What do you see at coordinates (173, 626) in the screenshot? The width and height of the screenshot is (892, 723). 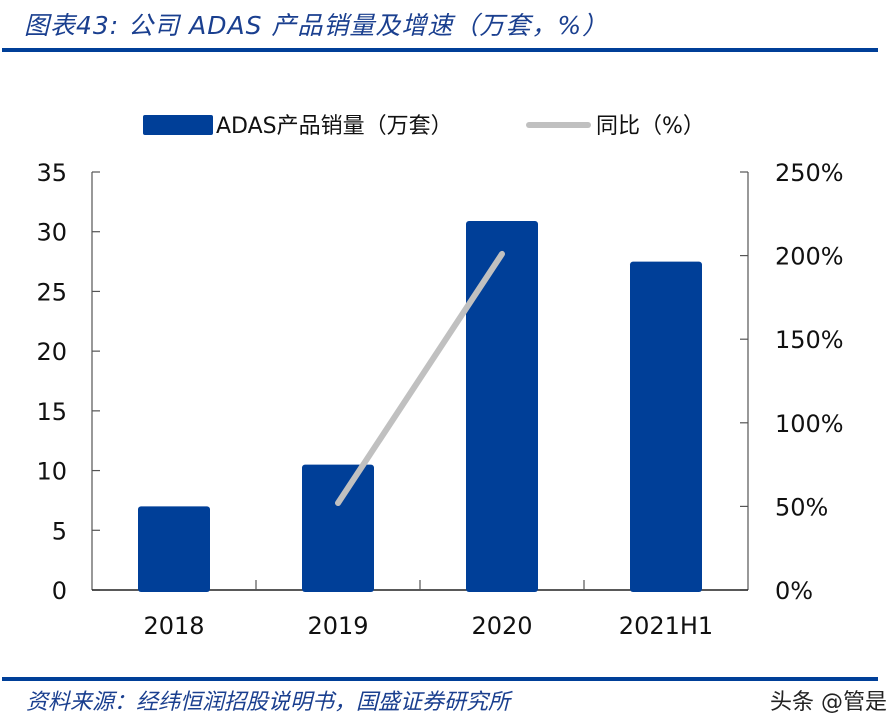 I see `x-tick-label: 2018` at bounding box center [173, 626].